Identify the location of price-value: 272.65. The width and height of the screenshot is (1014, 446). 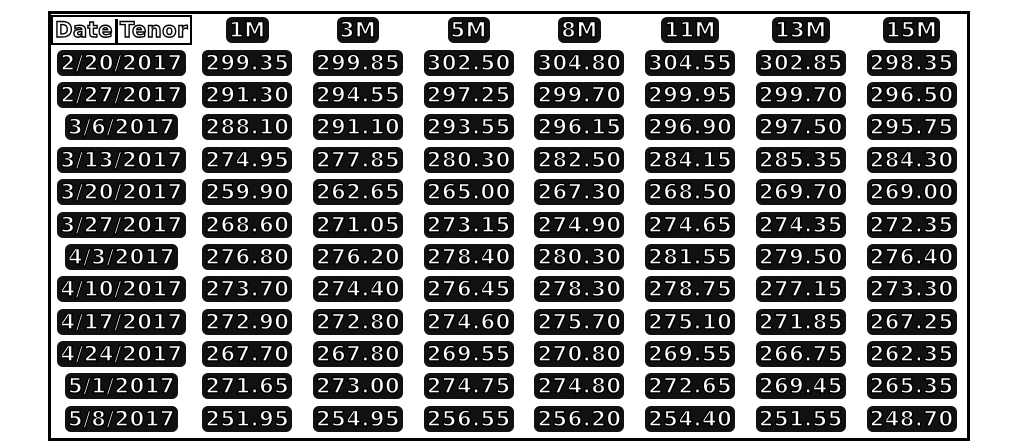
(690, 386).